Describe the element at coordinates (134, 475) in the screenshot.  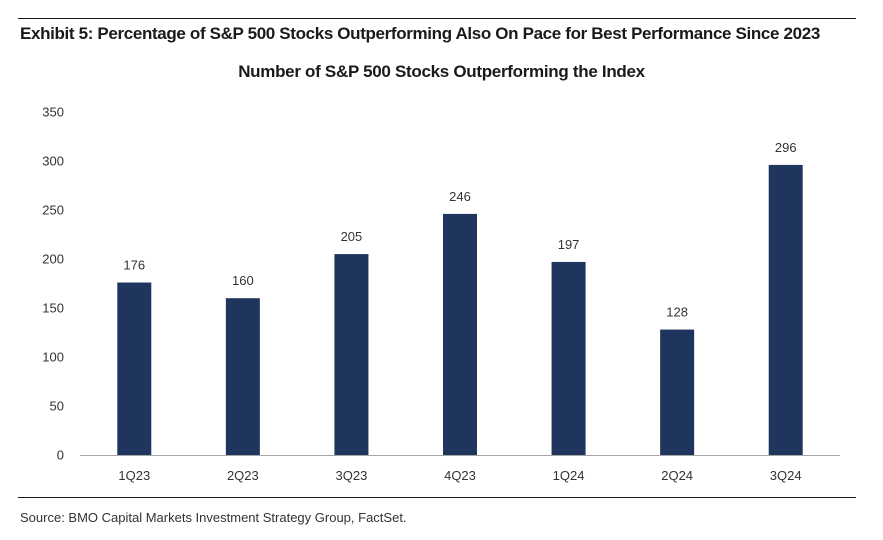
I see `x-tick-label: 1Q23` at that location.